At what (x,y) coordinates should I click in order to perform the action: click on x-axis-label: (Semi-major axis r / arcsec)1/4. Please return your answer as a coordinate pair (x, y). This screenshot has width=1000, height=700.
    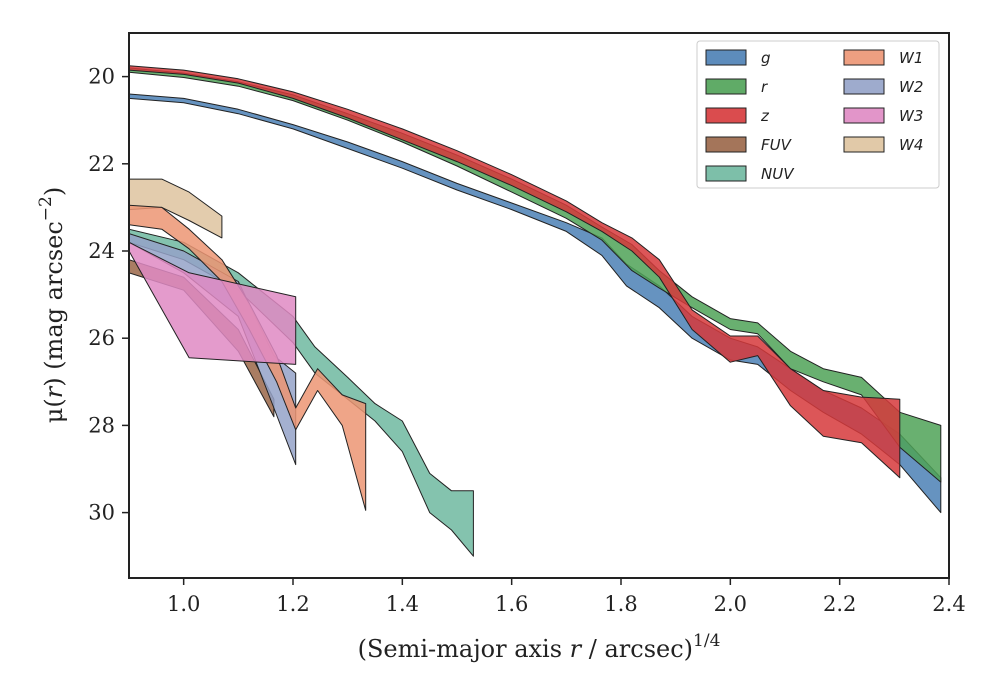
    Looking at the image, I should click on (539, 647).